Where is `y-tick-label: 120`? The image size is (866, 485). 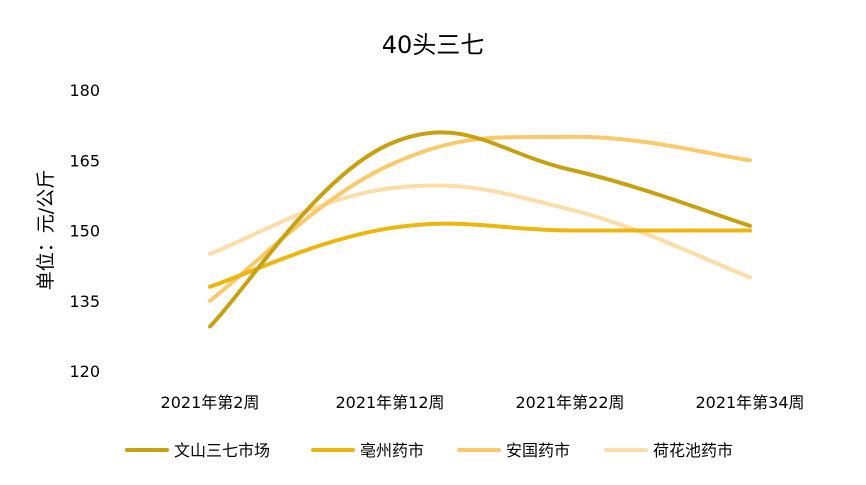 y-tick-label: 120 is located at coordinates (84, 371).